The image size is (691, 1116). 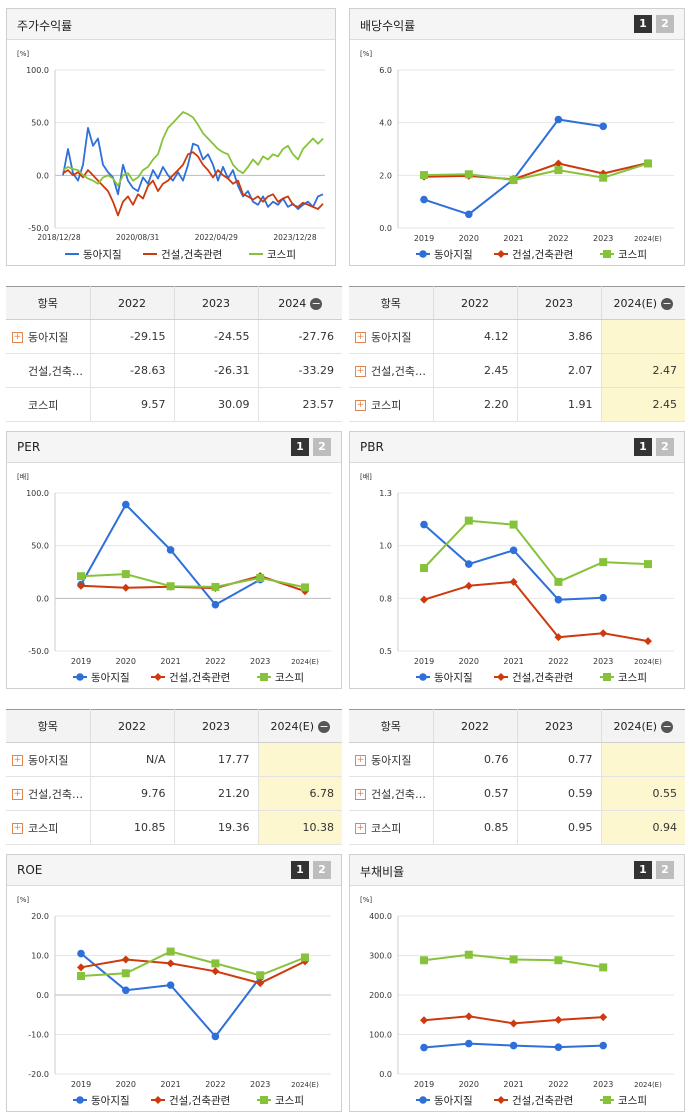 What do you see at coordinates (23, 476) in the screenshot?
I see `unit-label: [배]` at bounding box center [23, 476].